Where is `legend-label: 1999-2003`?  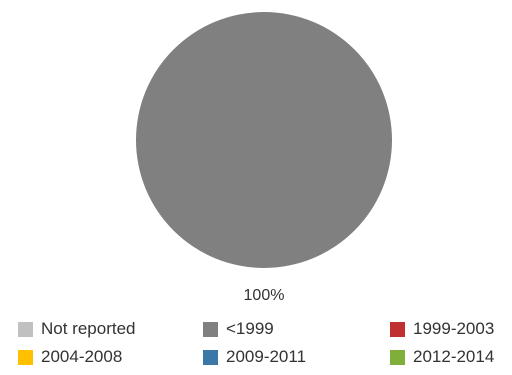 legend-label: 1999-2003 is located at coordinates (454, 328).